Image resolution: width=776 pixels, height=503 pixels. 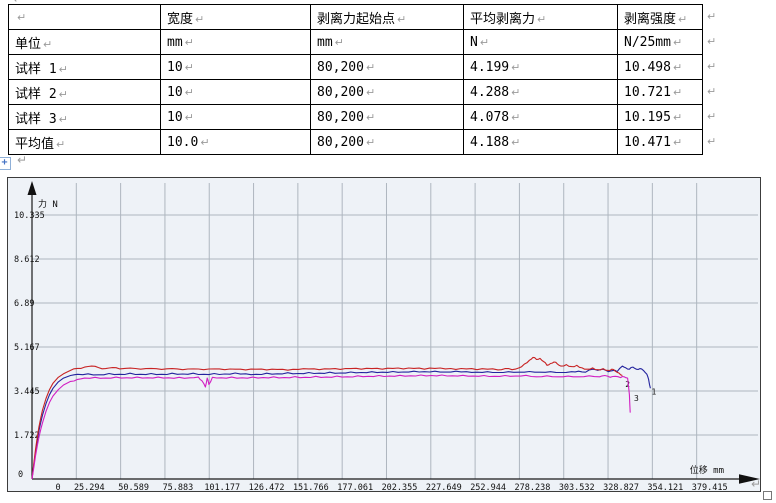 I want to click on table-cell: 平均剥离力 ↵, so click(x=540, y=17).